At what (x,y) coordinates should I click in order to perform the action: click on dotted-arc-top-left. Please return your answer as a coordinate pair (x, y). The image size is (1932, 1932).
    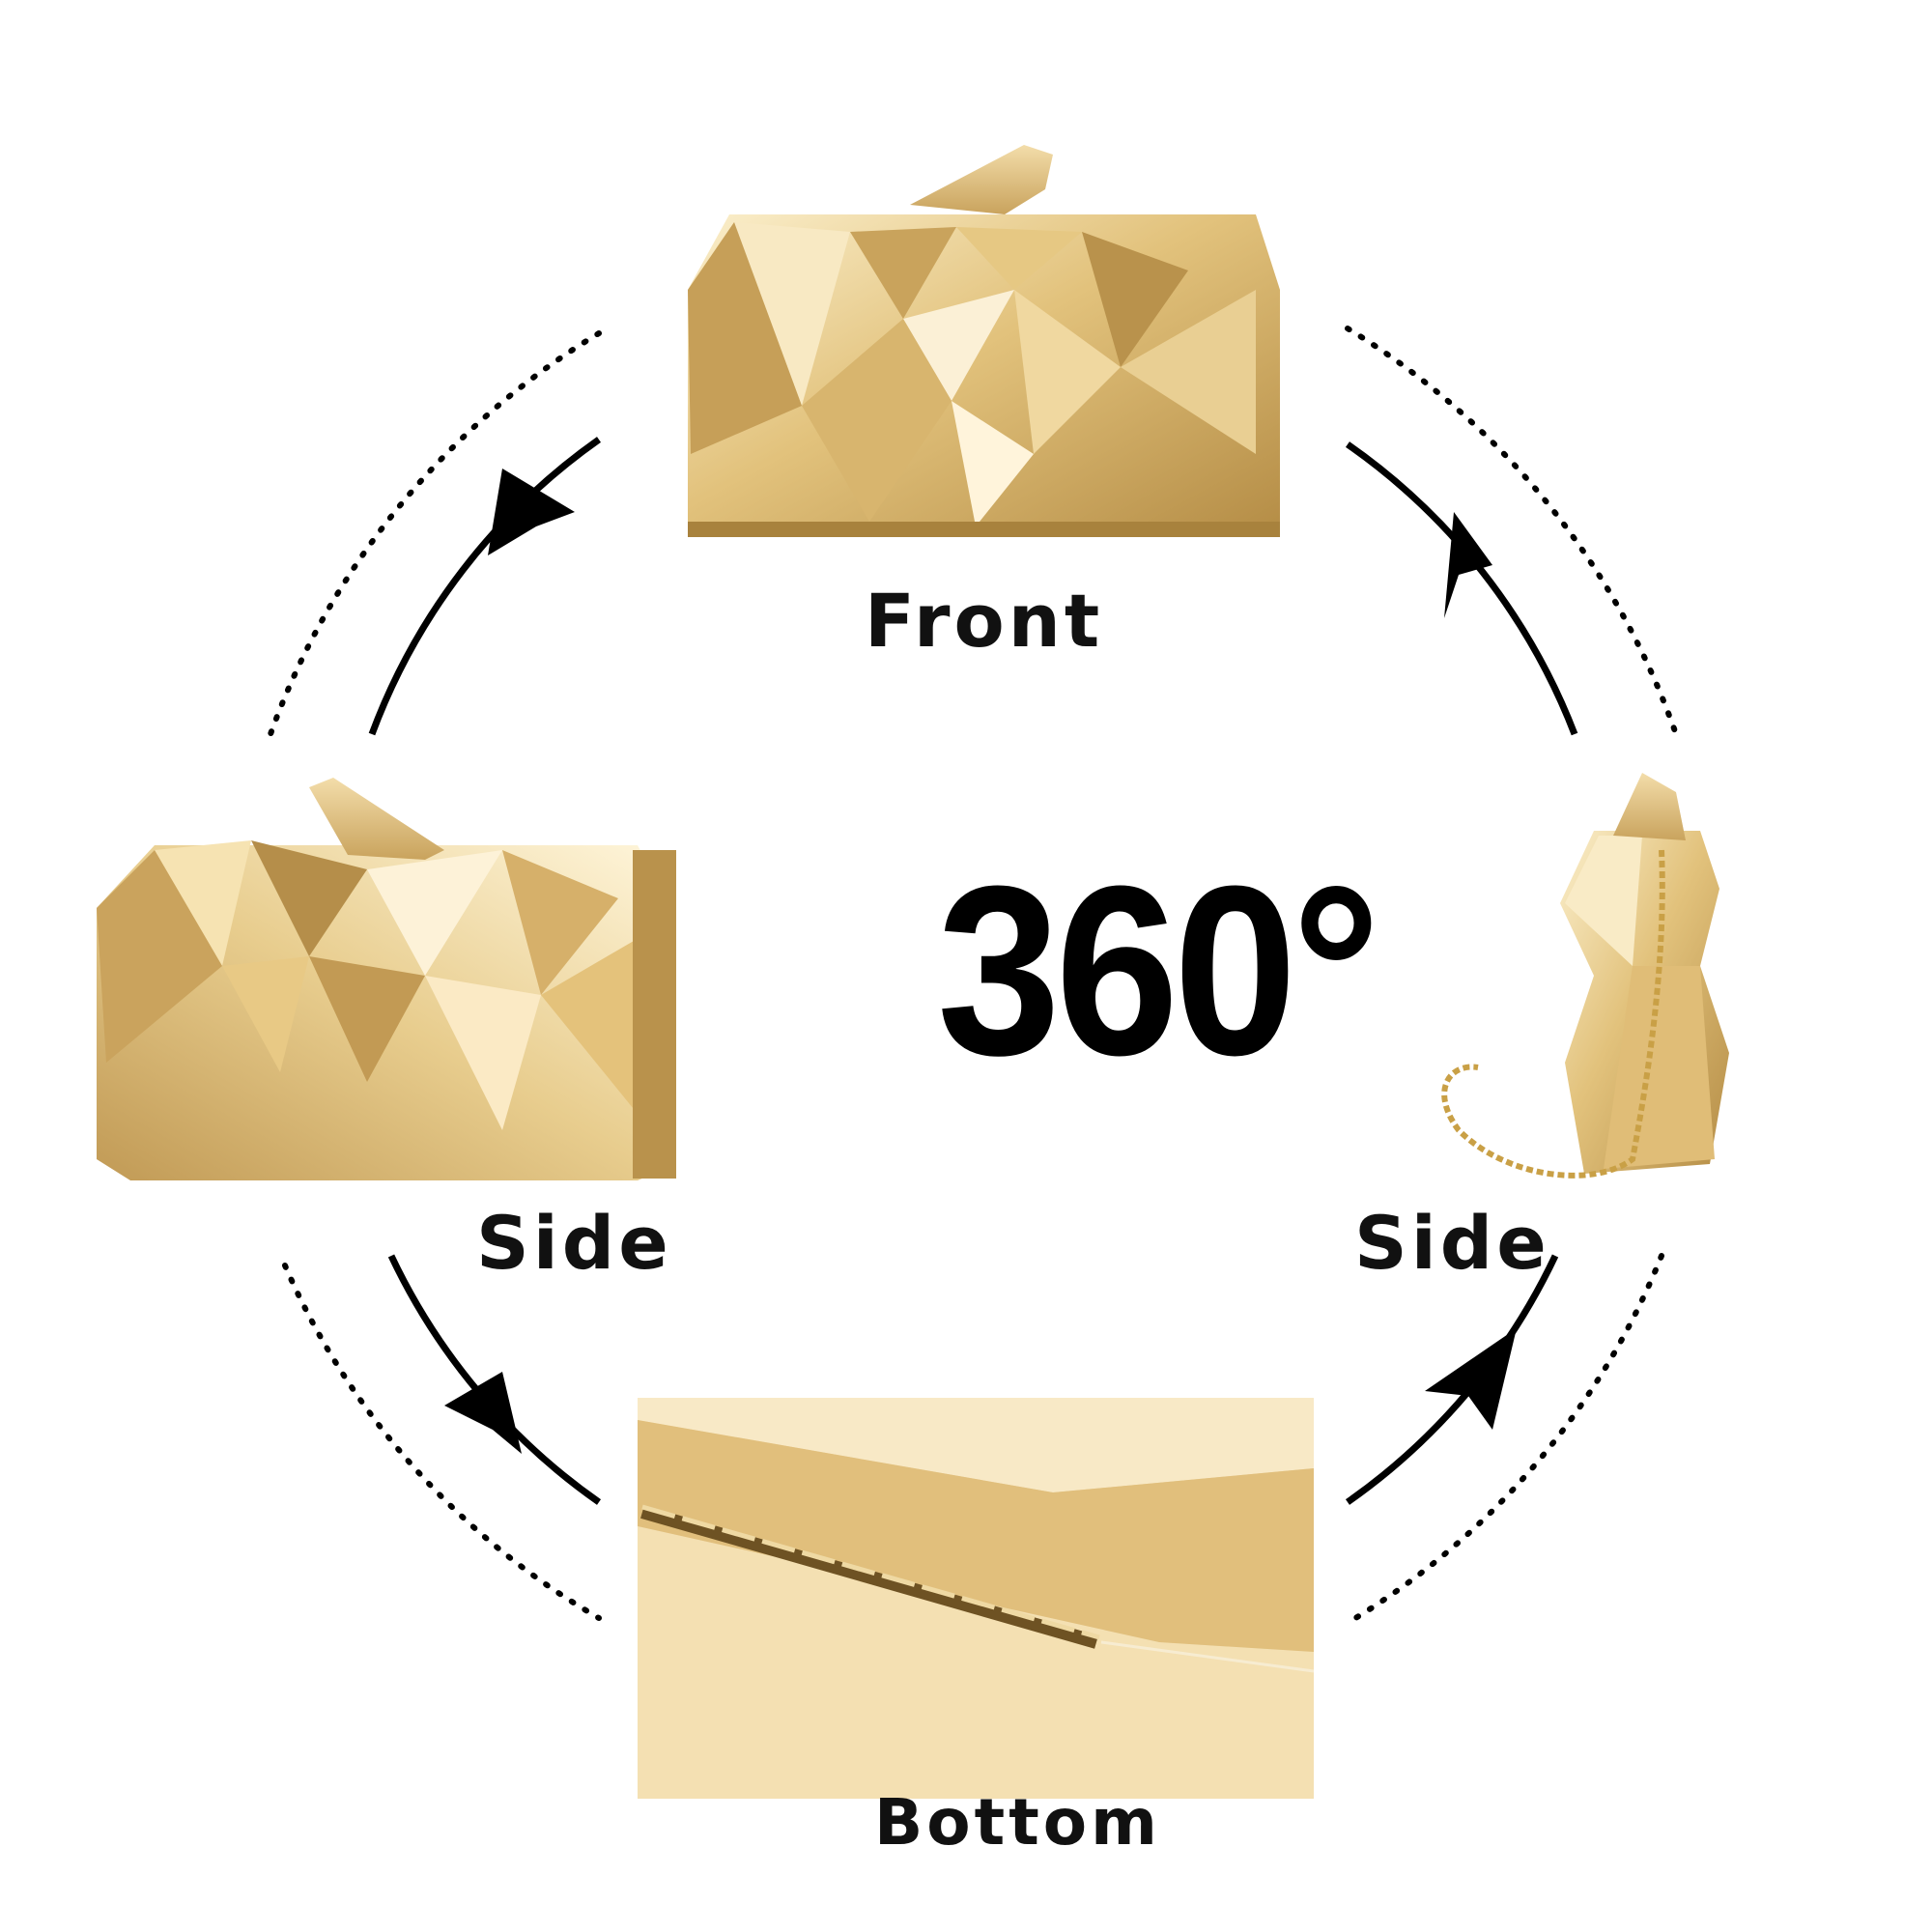
    Looking at the image, I should click on (435, 533).